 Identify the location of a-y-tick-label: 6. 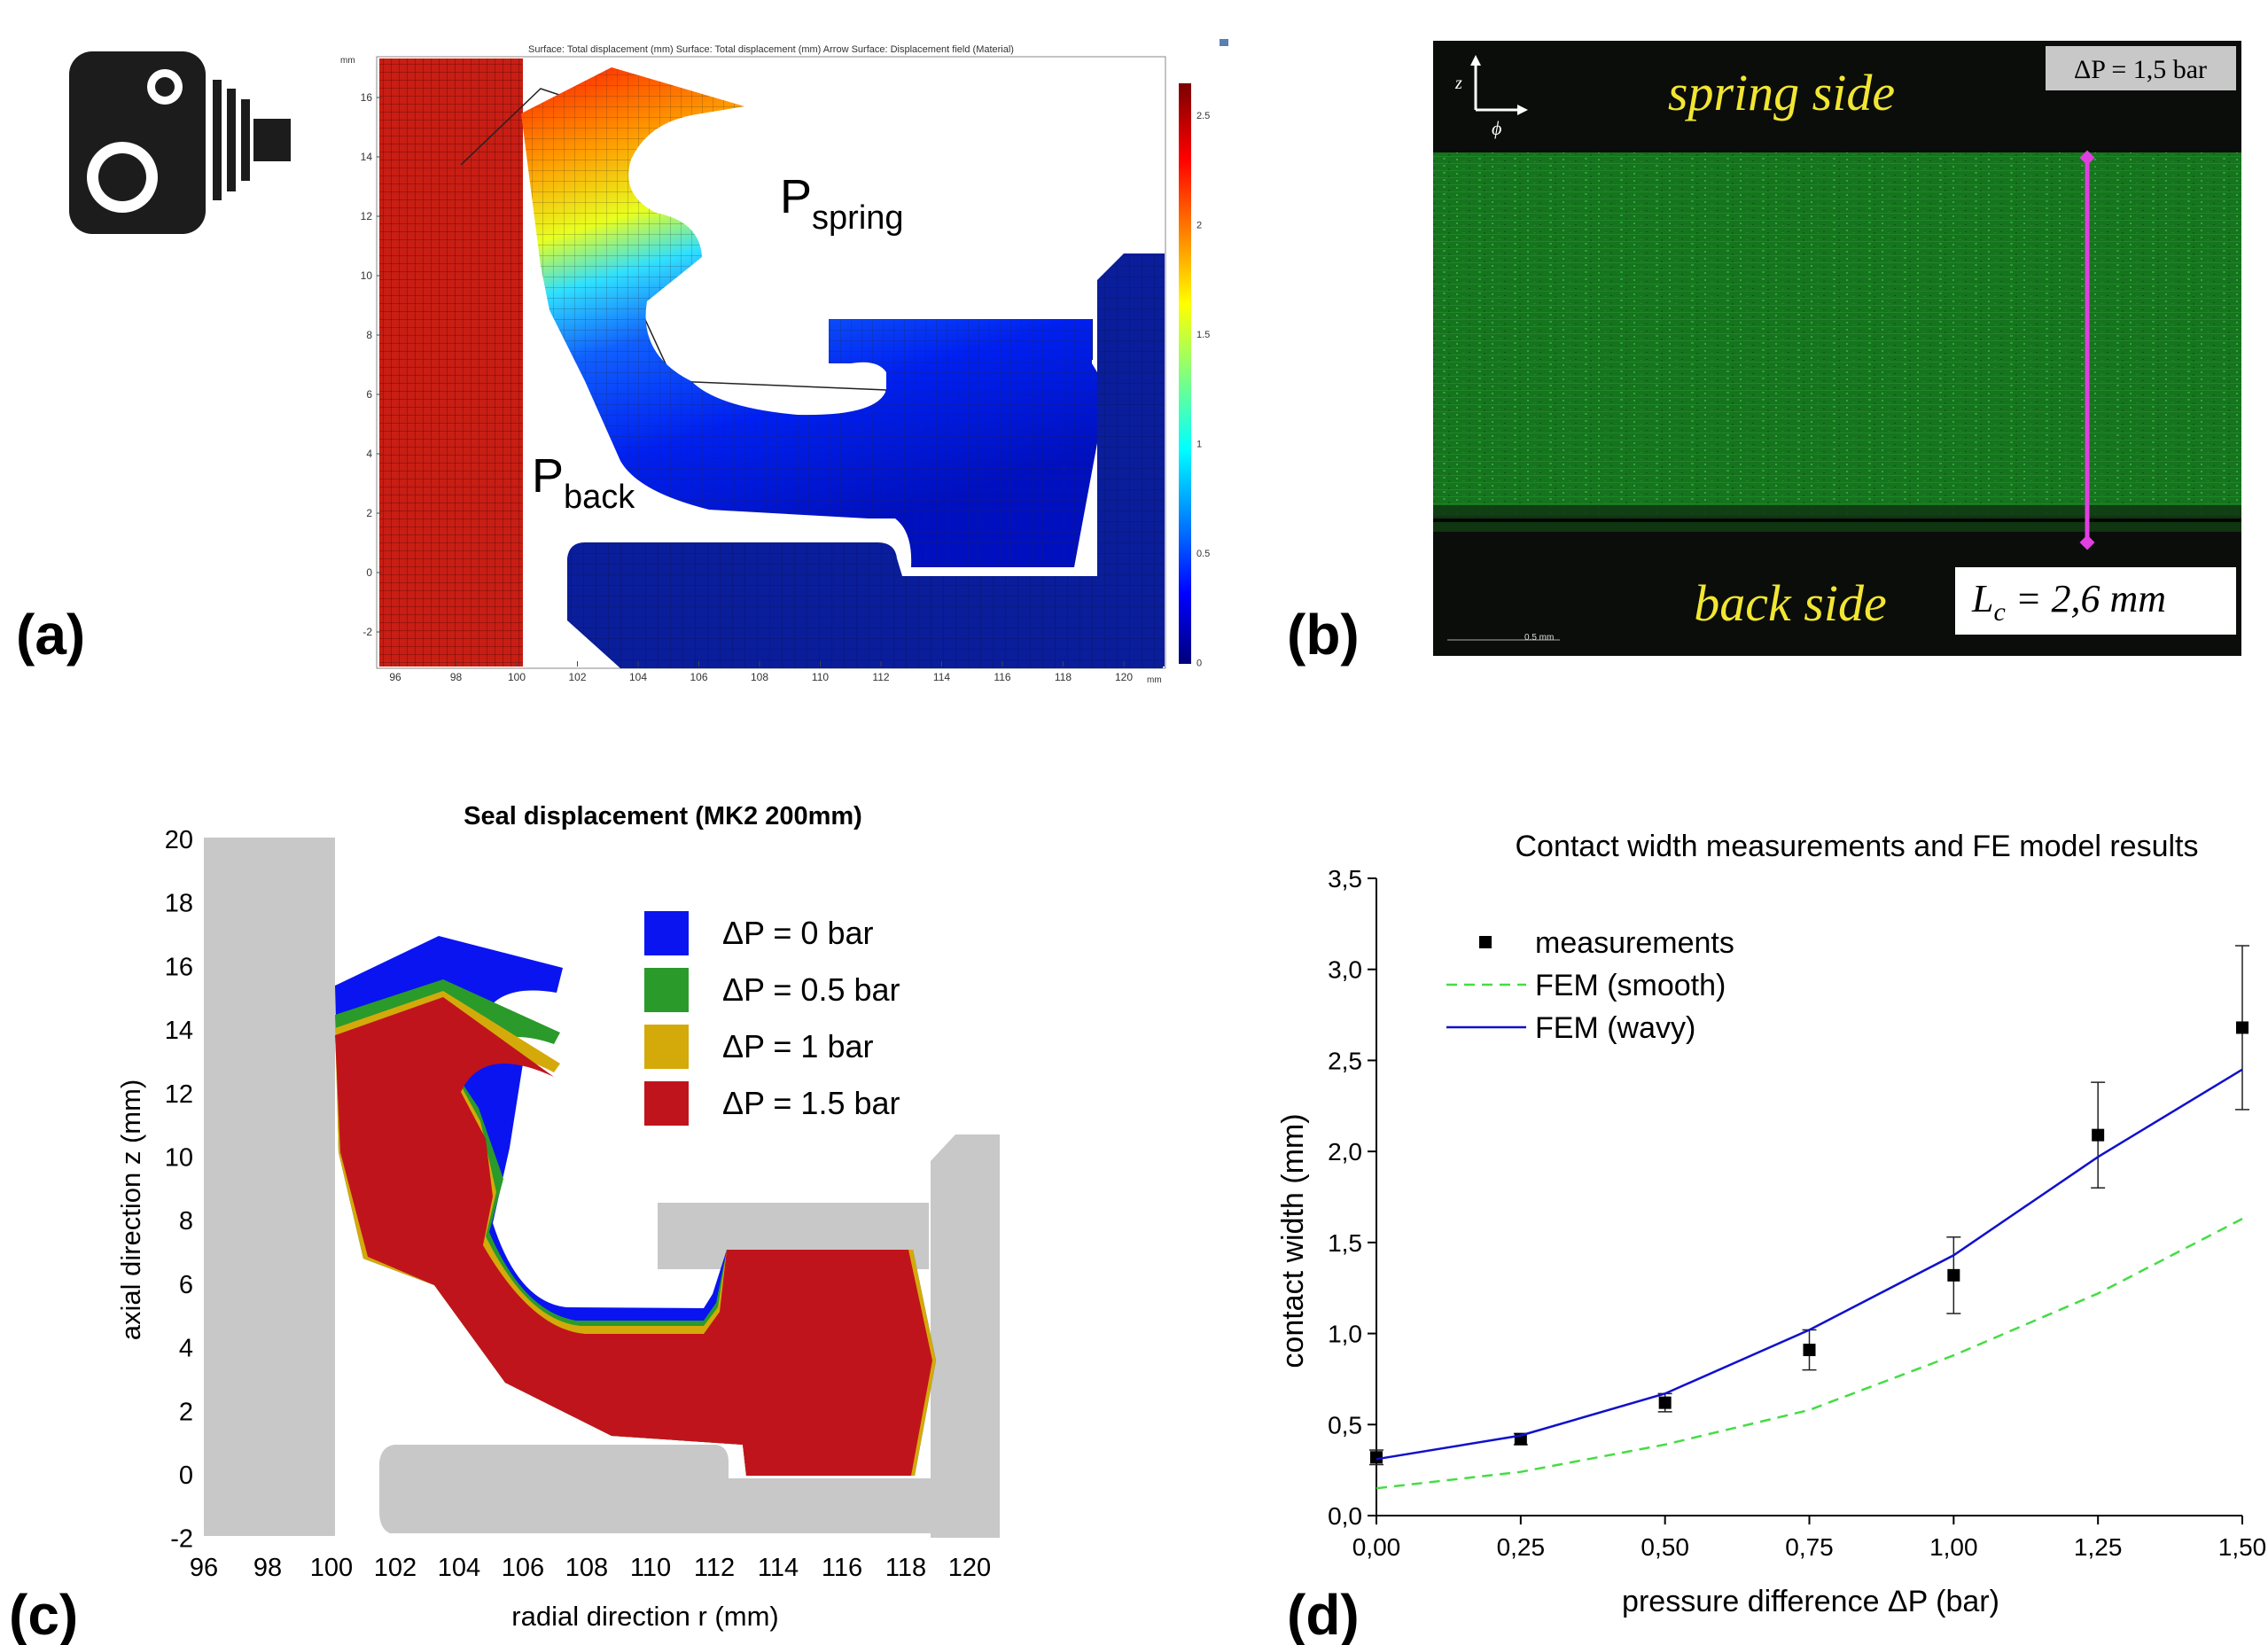
(369, 394).